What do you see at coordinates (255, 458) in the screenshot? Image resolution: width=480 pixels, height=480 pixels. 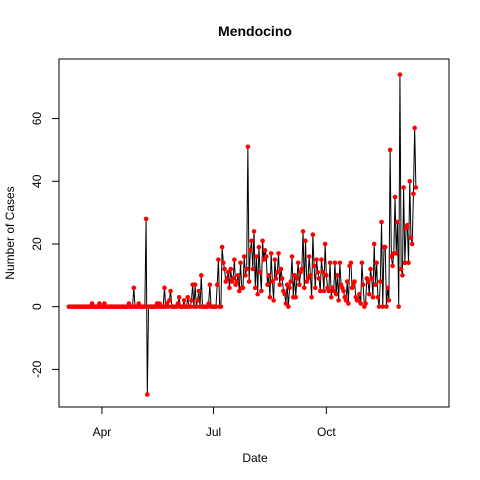 I see `x-axis-label: Date` at bounding box center [255, 458].